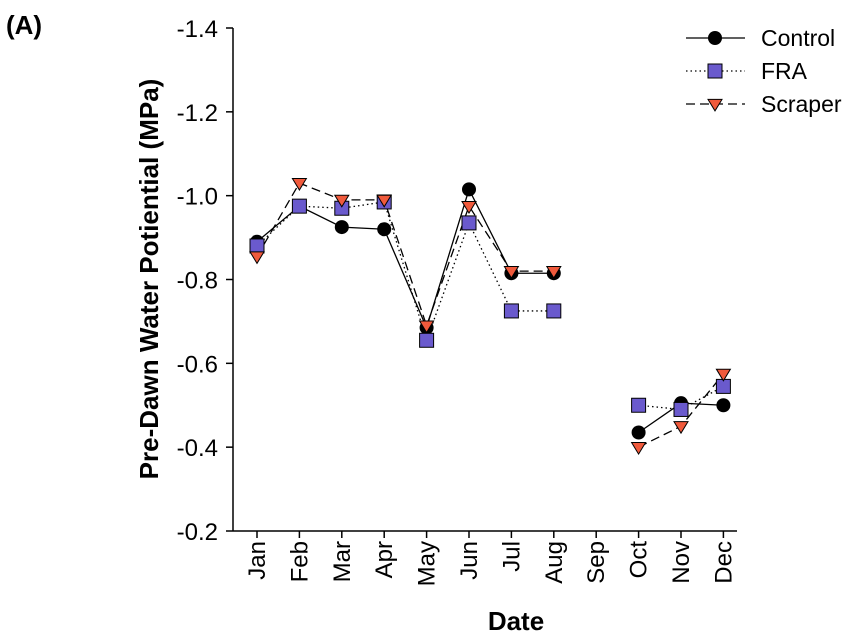 The image size is (862, 639). I want to click on x-tick-label: Jan, so click(257, 560).